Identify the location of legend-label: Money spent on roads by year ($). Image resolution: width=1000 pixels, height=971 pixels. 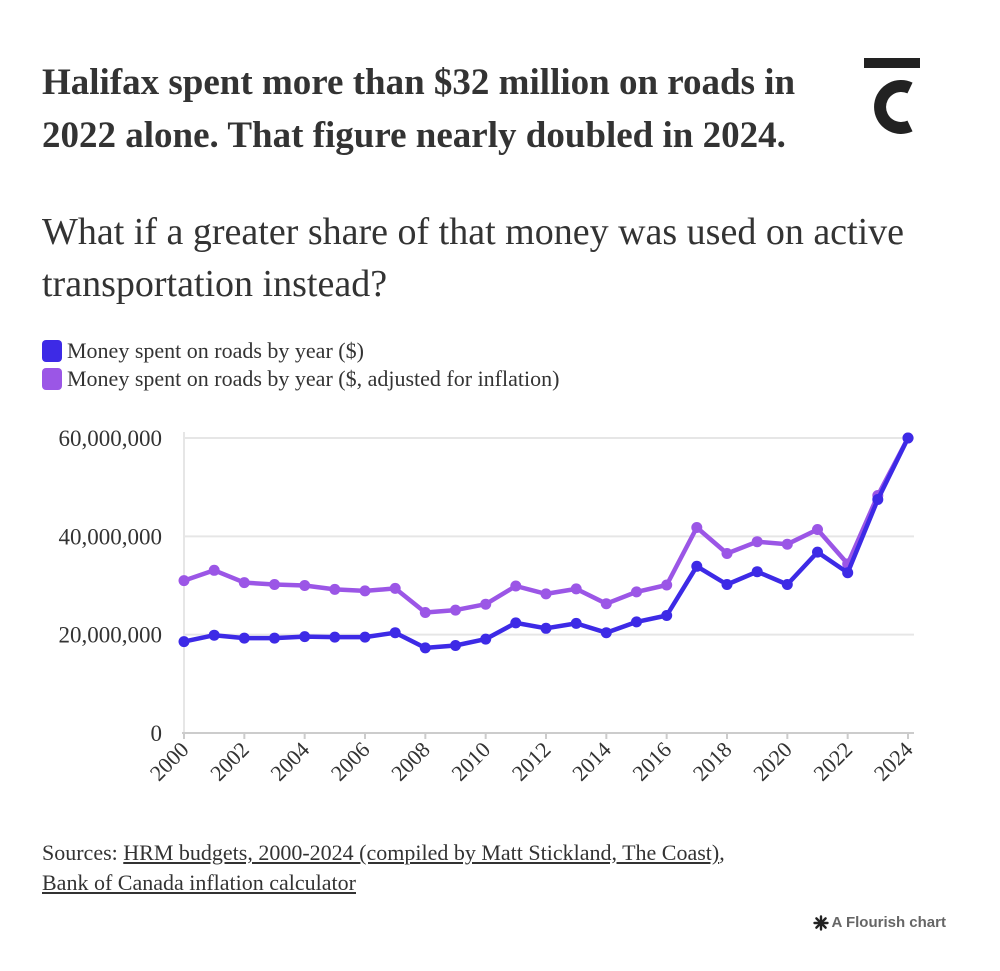
(215, 350).